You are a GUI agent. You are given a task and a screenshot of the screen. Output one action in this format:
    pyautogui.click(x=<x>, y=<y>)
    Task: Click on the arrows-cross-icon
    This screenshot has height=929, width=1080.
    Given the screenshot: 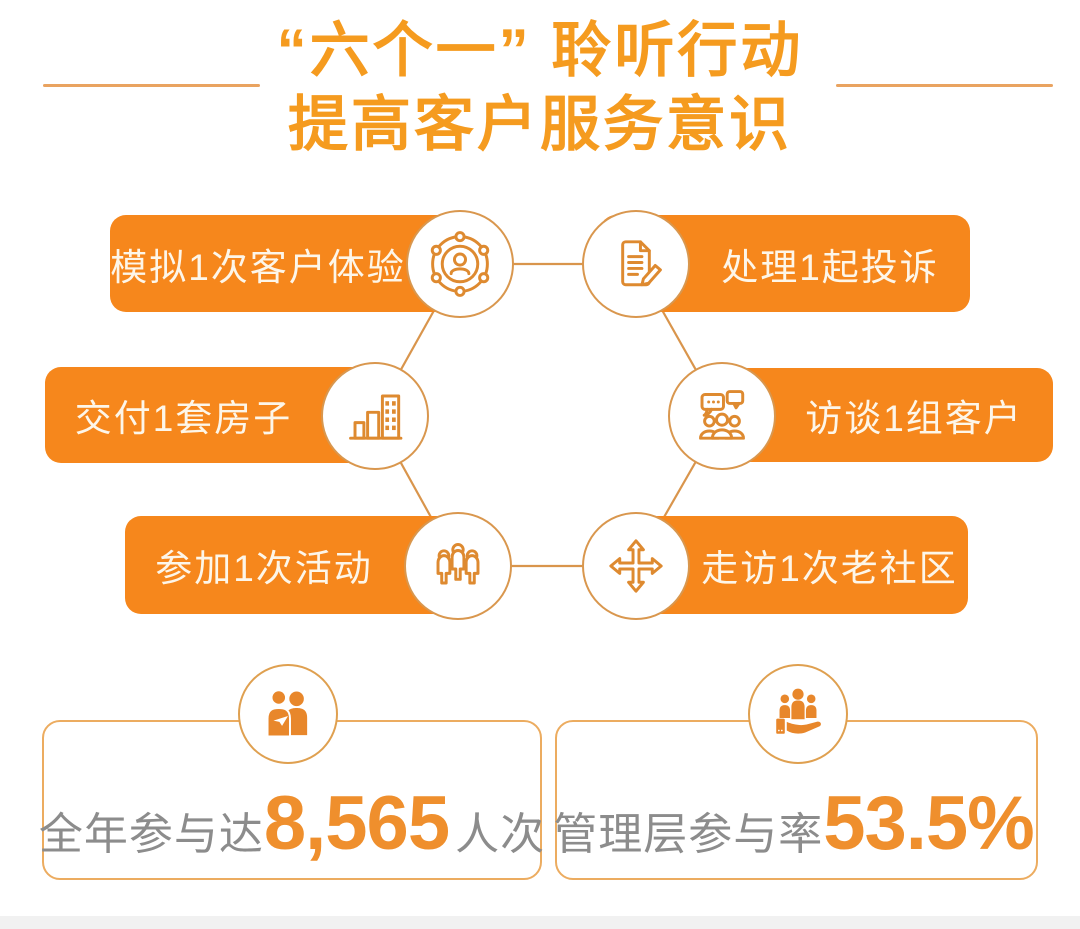 What is the action you would take?
    pyautogui.click(x=636, y=566)
    